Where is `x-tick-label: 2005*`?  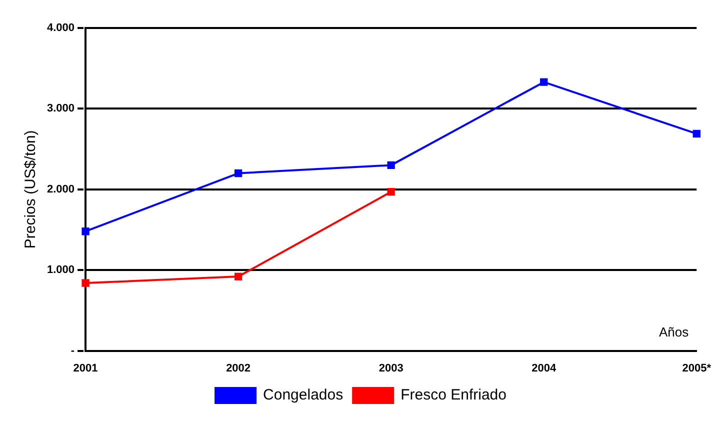 x-tick-label: 2005* is located at coordinates (697, 368).